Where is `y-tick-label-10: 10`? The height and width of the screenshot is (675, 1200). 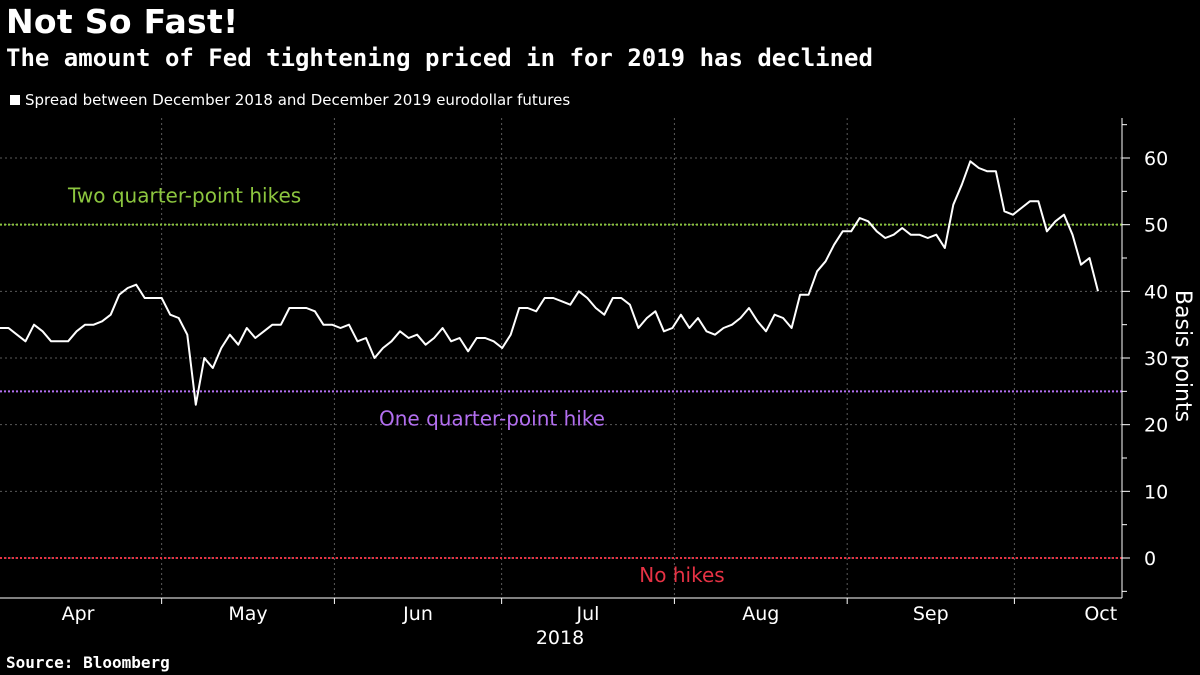
y-tick-label-10: 10 is located at coordinates (1156, 492).